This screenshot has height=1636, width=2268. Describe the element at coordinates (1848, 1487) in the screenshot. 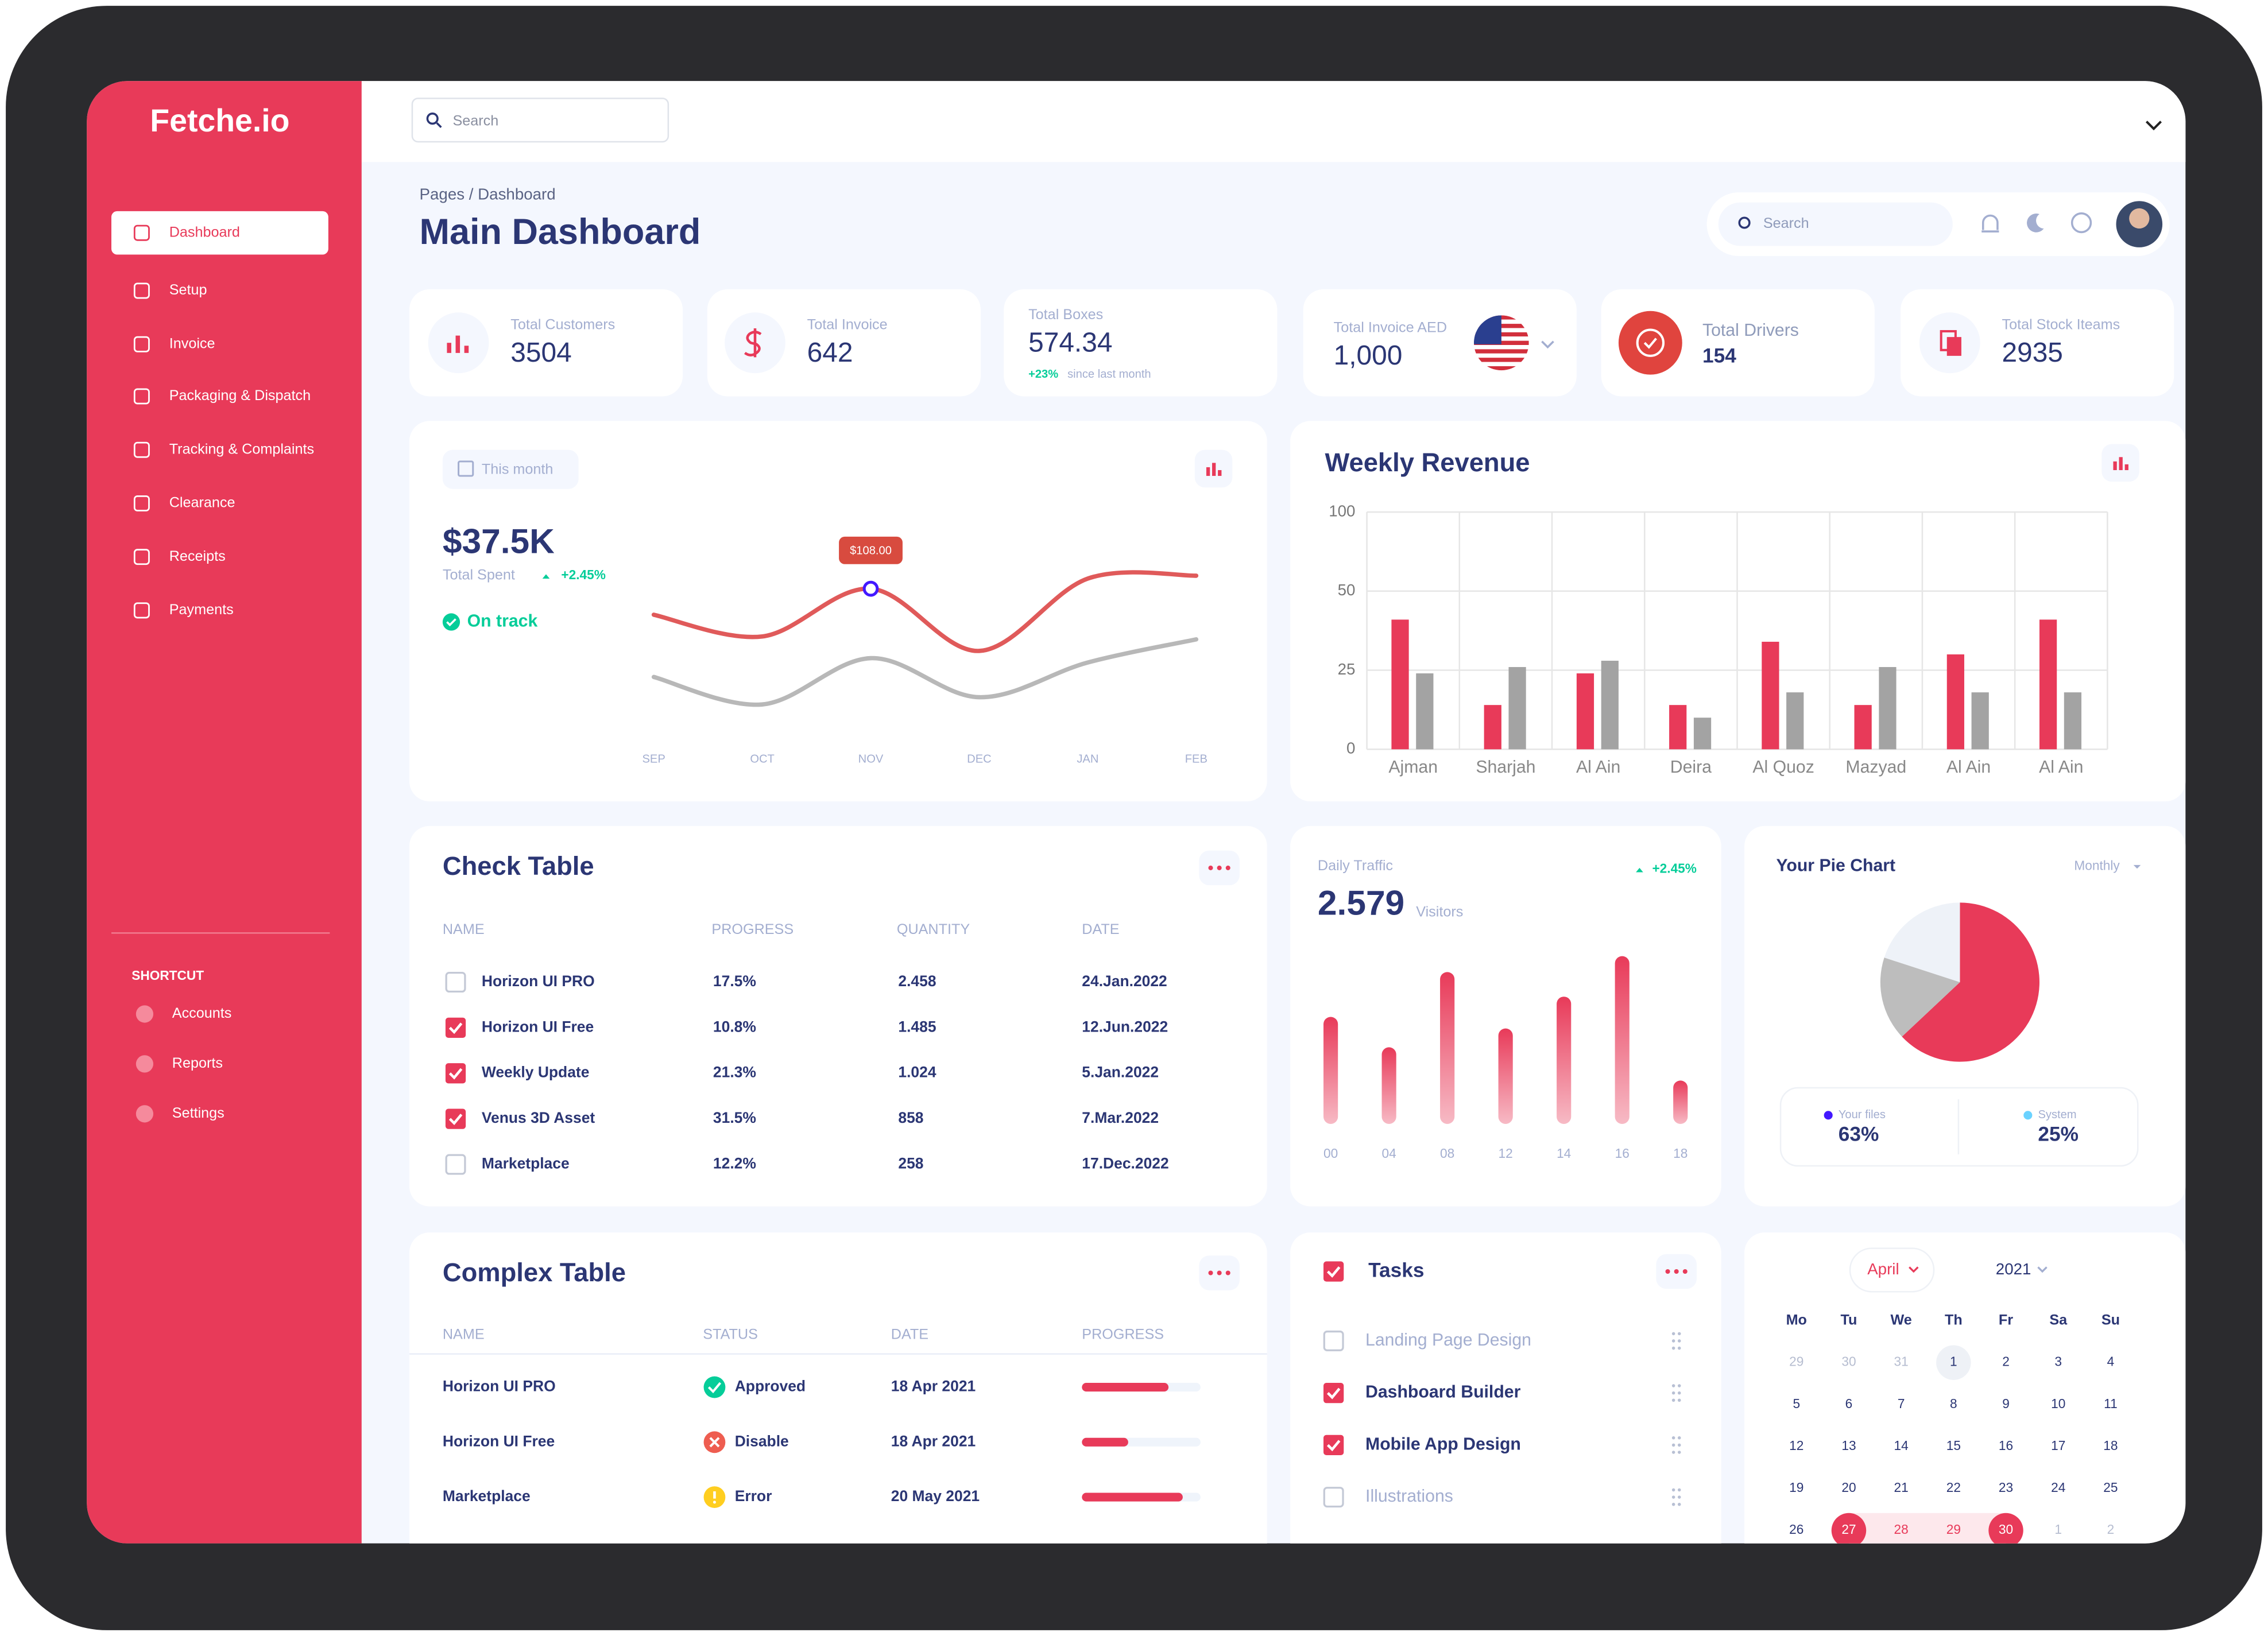

I see `calendar-day: 20` at that location.